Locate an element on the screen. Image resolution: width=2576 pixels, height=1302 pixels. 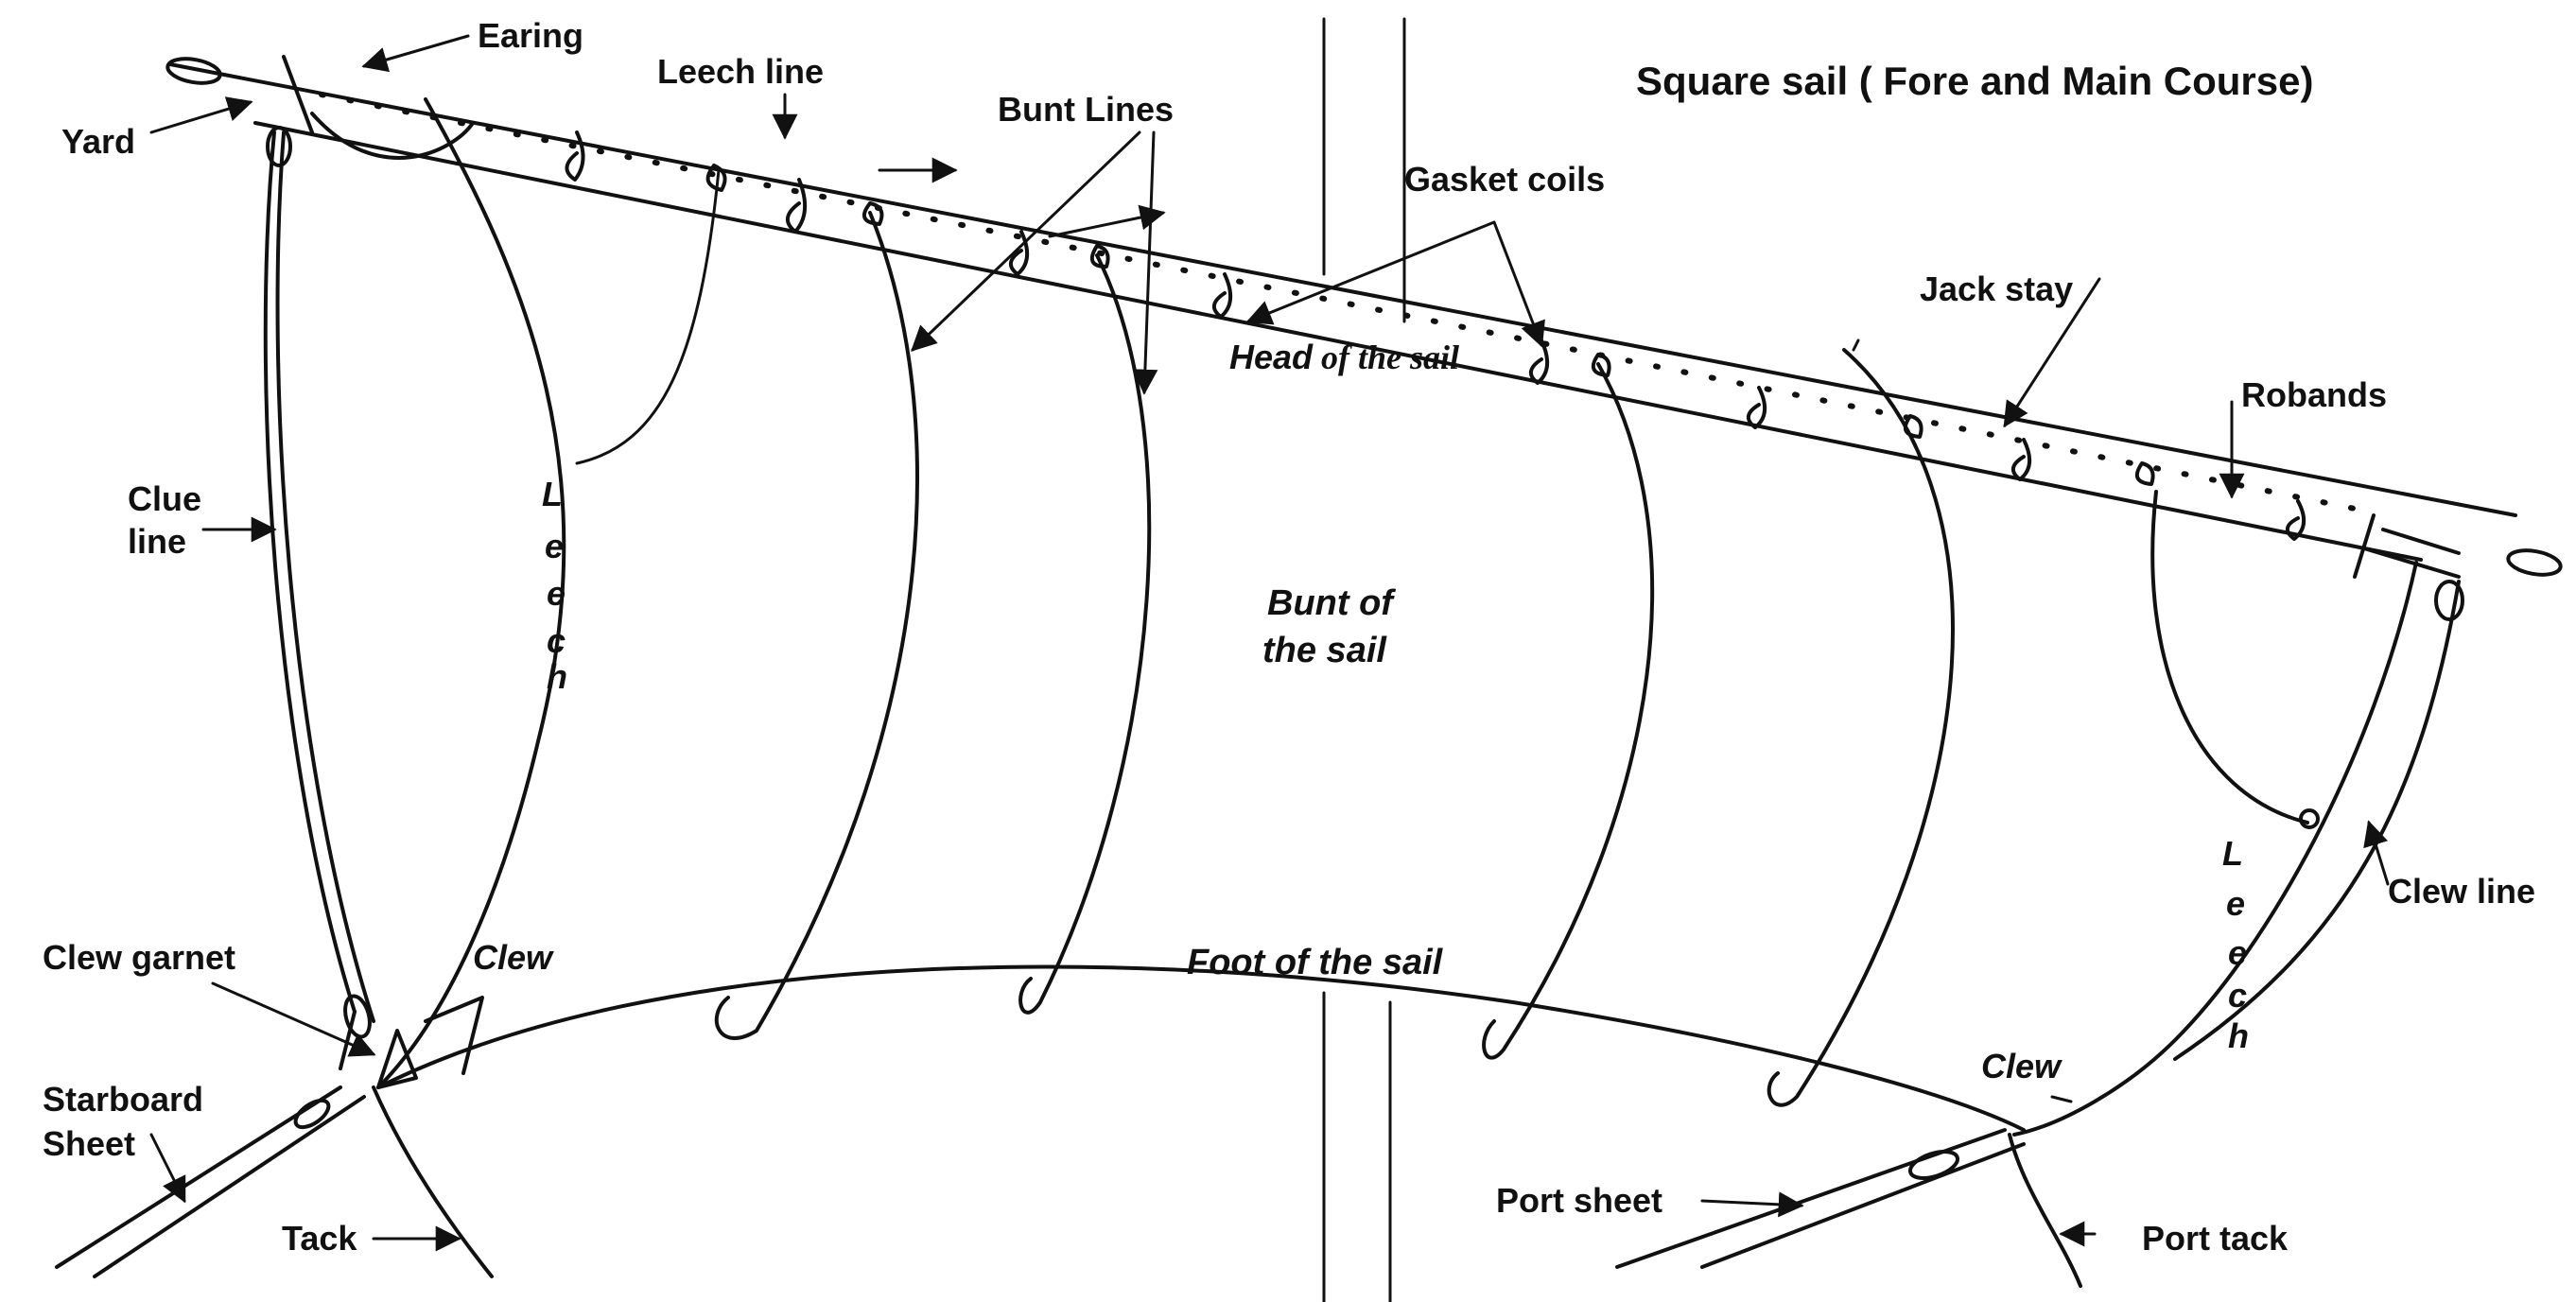
label-clue-line-1: Clue is located at coordinates (164, 499).